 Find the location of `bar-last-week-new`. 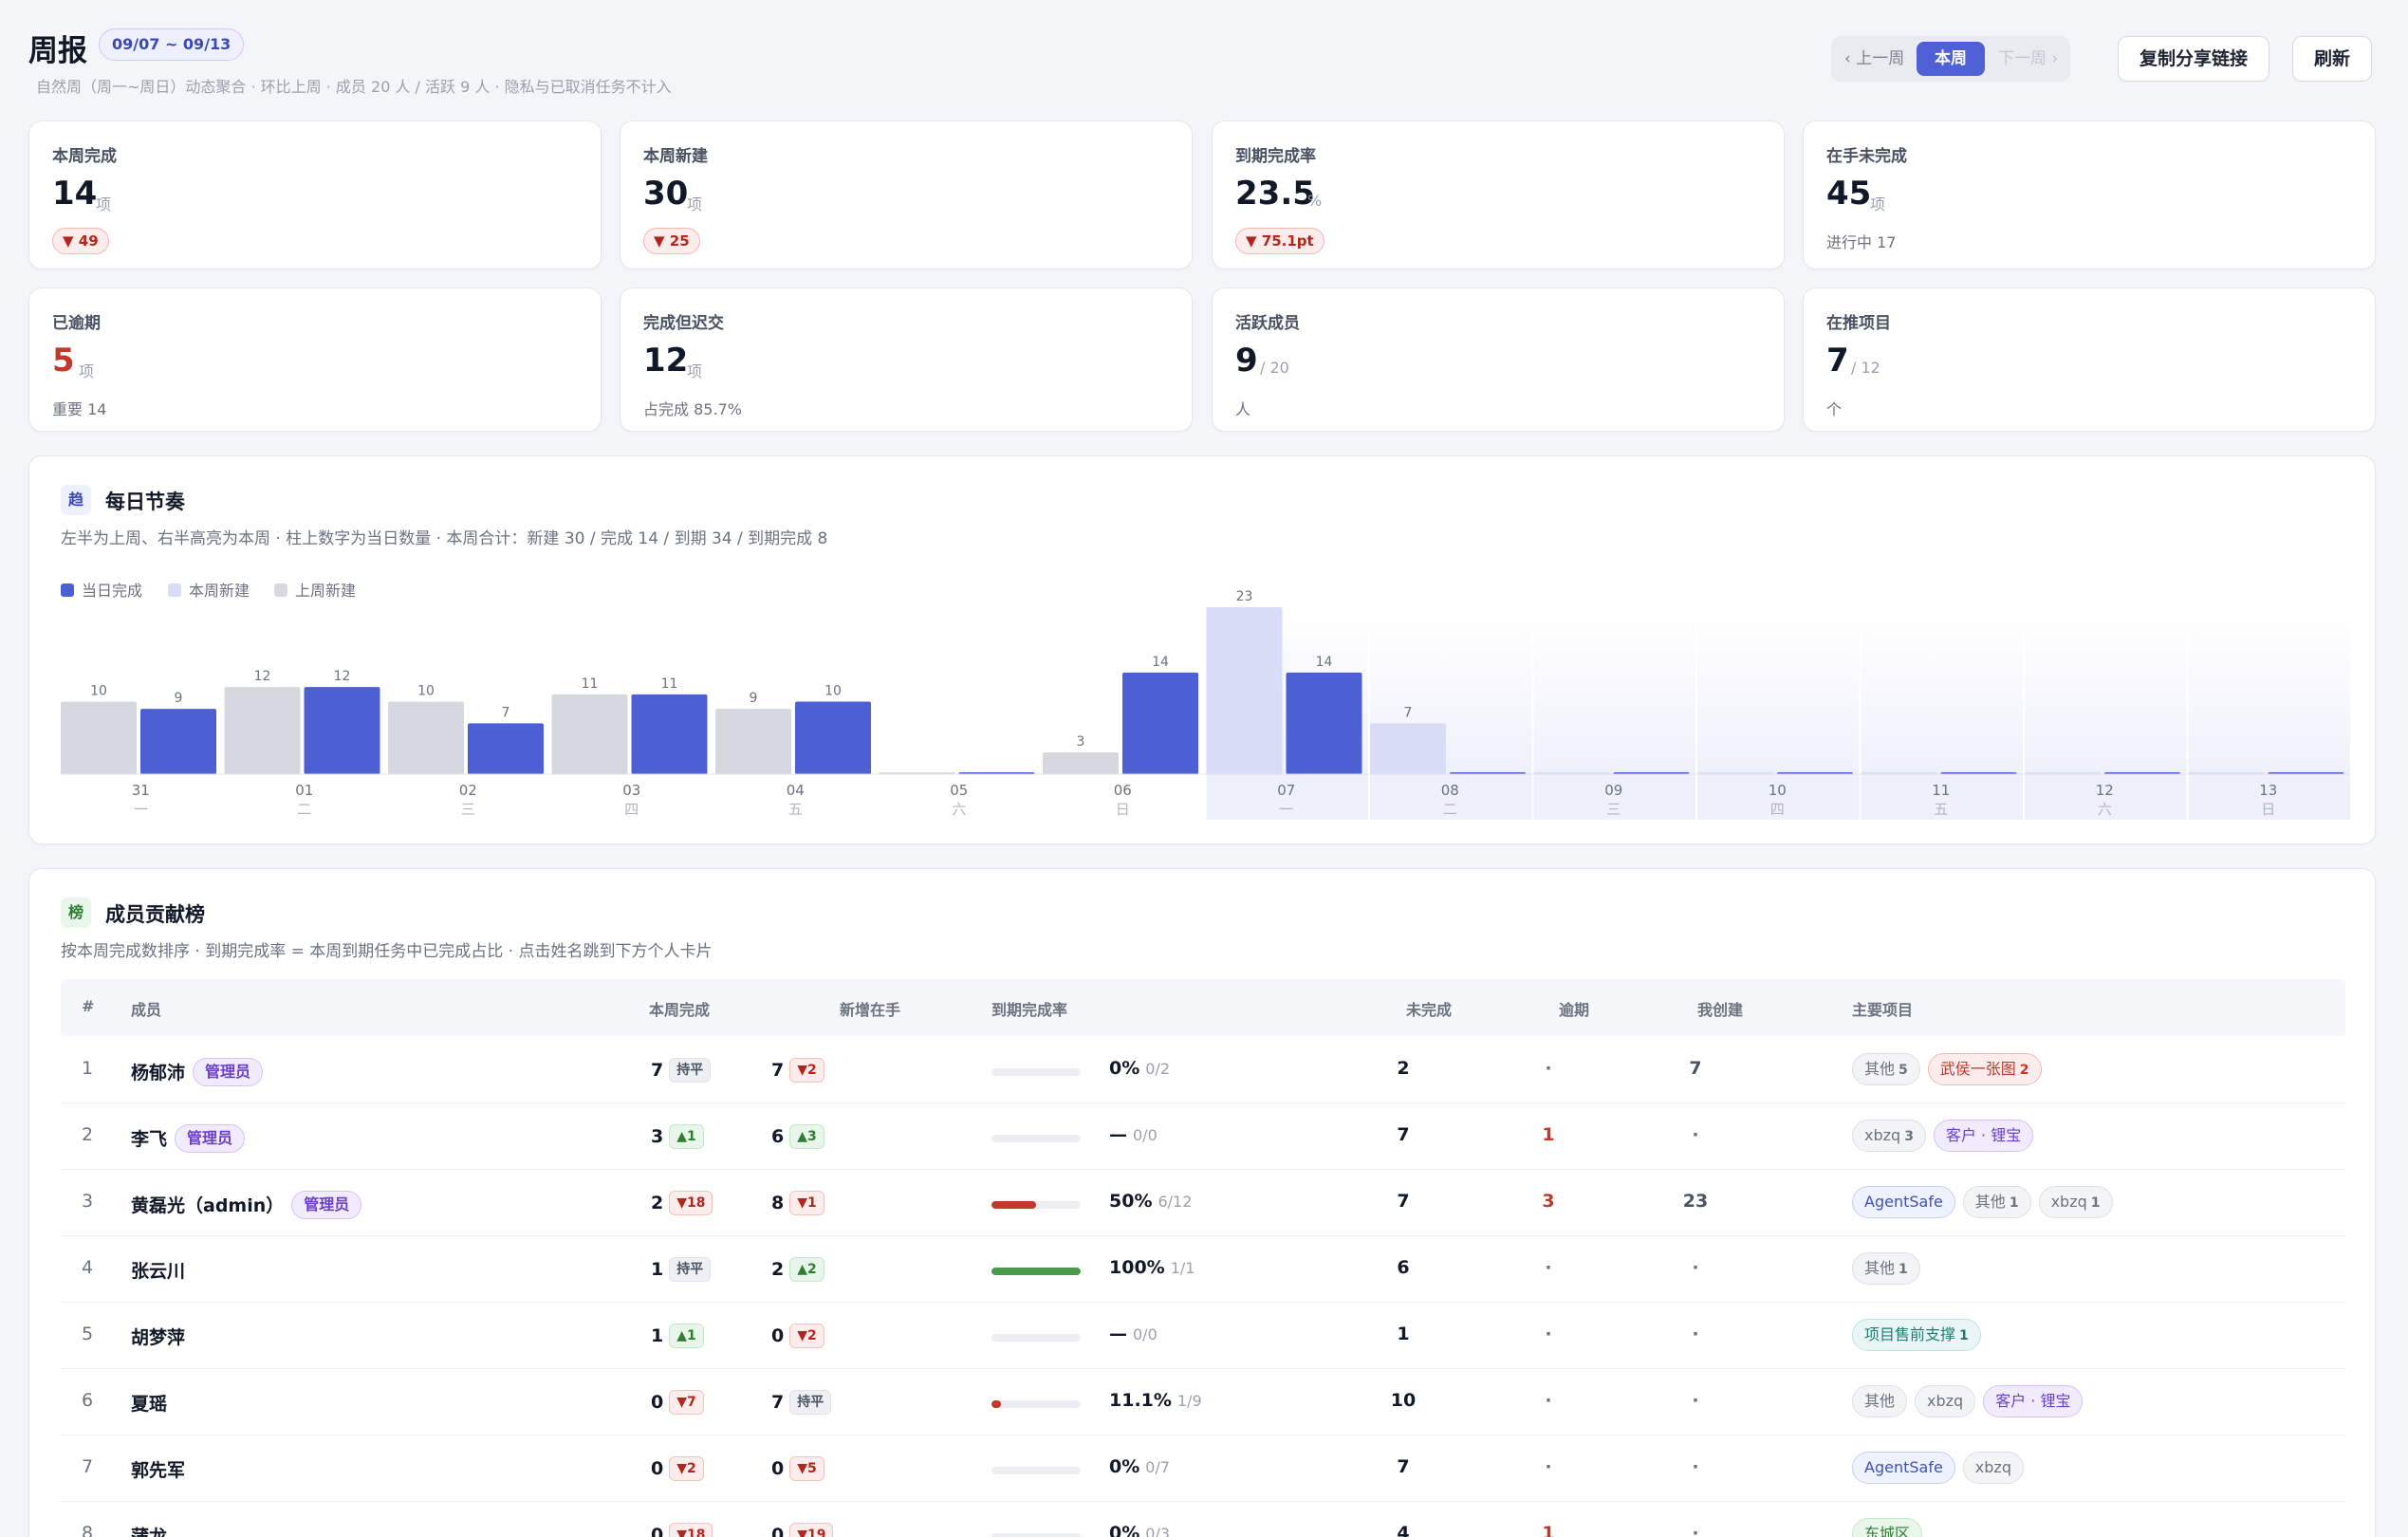

bar-last-week-new is located at coordinates (99, 737).